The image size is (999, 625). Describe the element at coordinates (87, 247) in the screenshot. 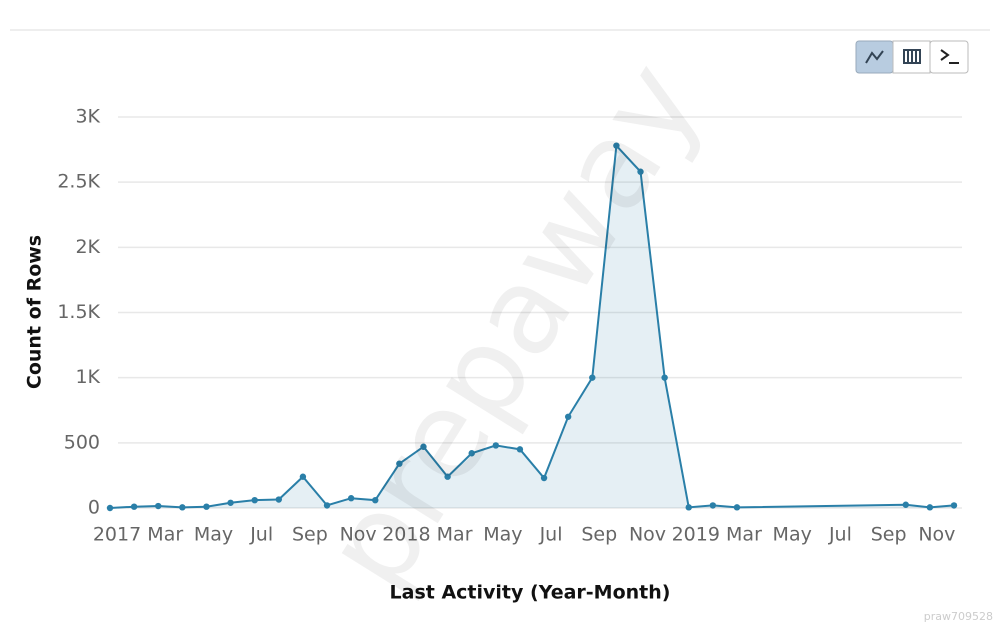

I see `y-tick-label: 2K` at that location.